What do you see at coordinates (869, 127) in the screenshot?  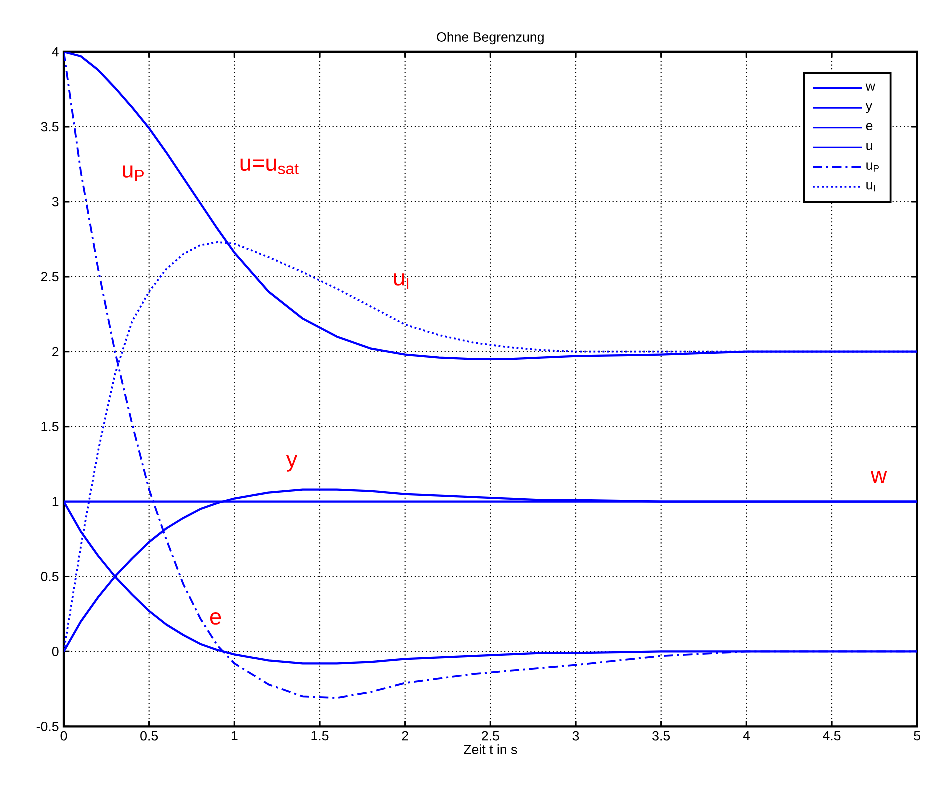 I see `legend-label: e` at bounding box center [869, 127].